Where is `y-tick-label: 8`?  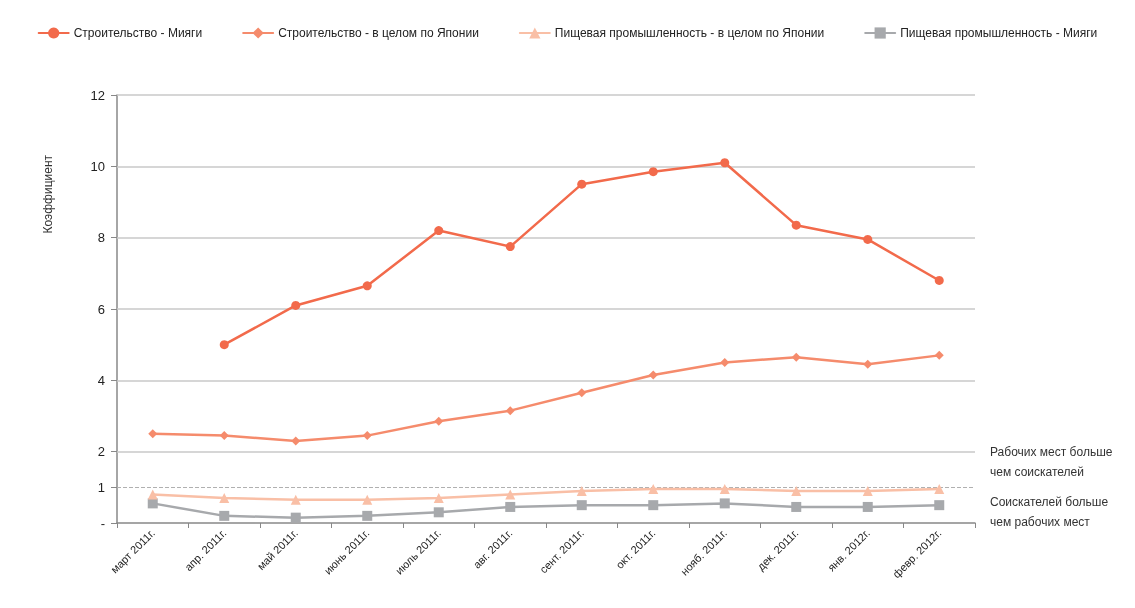
y-tick-label: 8 is located at coordinates (101, 238).